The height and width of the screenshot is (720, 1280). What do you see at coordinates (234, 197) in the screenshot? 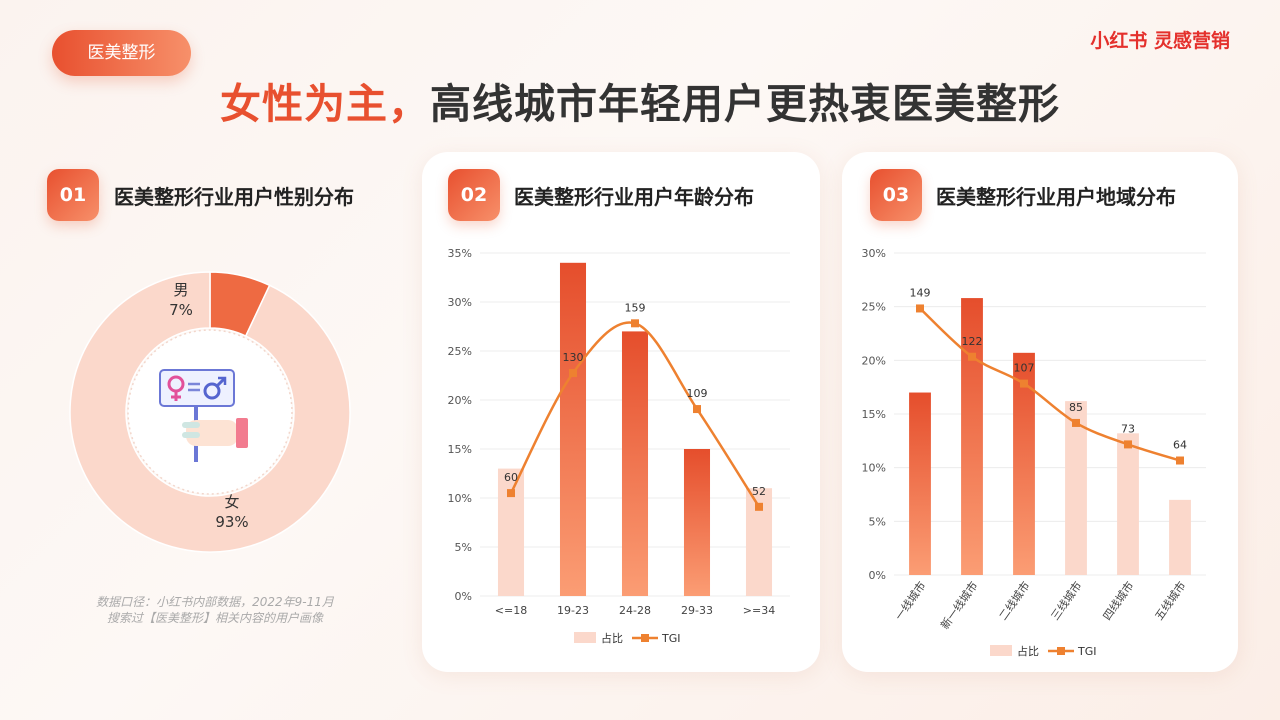
I see `section-title: 医美整形行业用户性别分布` at bounding box center [234, 197].